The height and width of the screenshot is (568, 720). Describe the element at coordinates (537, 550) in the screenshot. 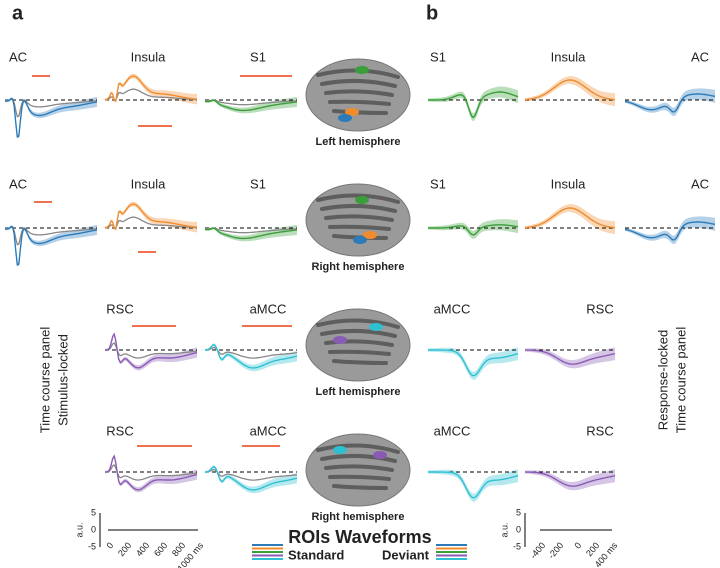

I see `x-tick-label: -400` at that location.